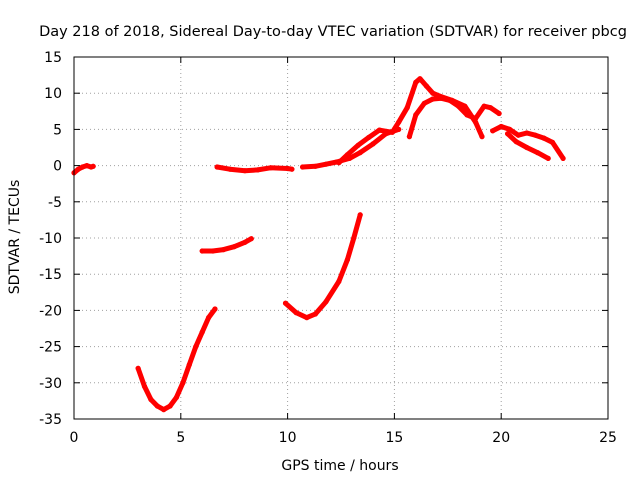 The width and height of the screenshot is (640, 480). Describe the element at coordinates (288, 438) in the screenshot. I see `x-tick-label: 10` at that location.